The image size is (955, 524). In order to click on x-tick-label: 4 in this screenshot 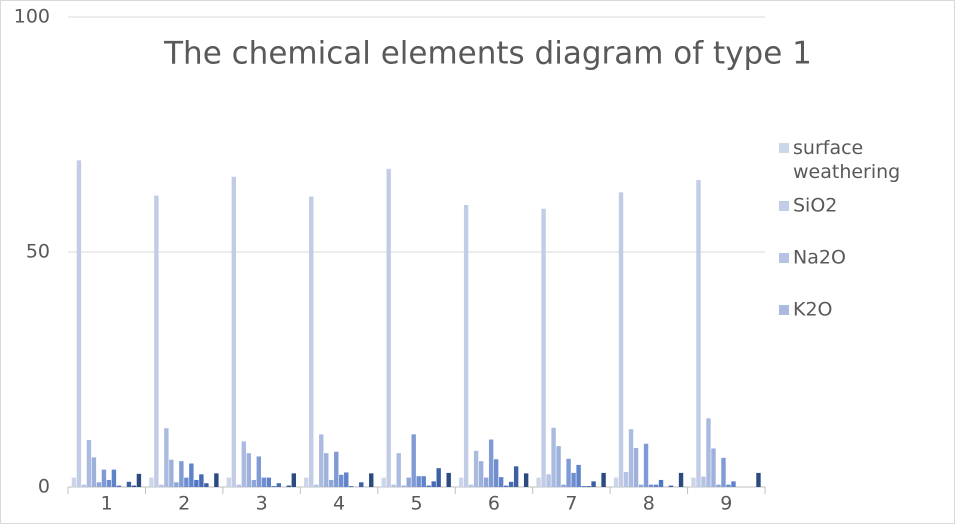, I will do `click(339, 504)`.